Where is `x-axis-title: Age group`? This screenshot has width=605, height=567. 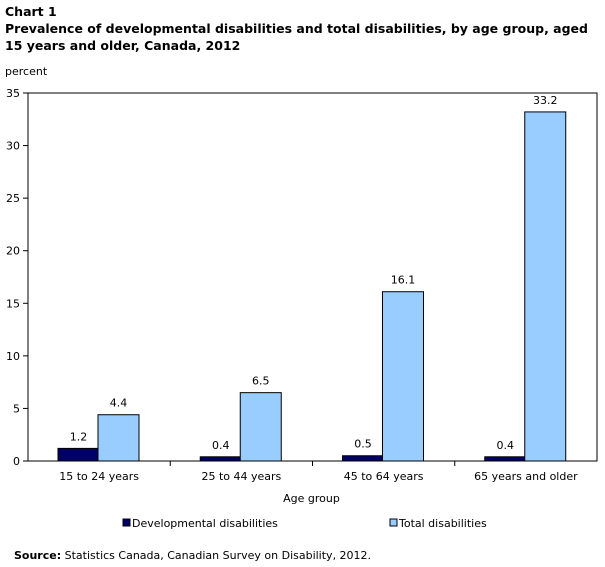 x-axis-title: Age group is located at coordinates (311, 498).